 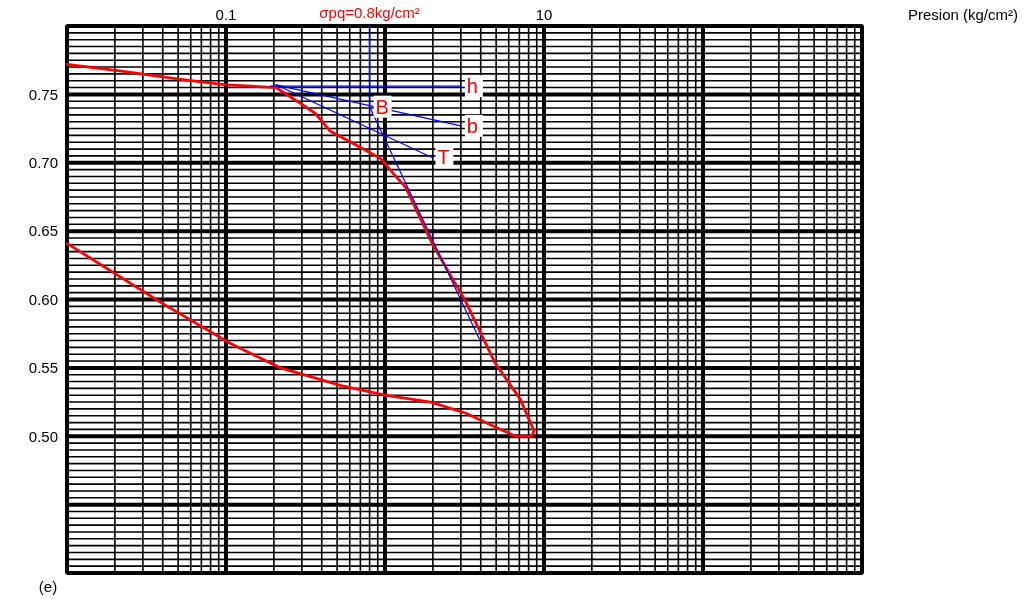 What do you see at coordinates (544, 14) in the screenshot?
I see `x-tick-label: 10` at bounding box center [544, 14].